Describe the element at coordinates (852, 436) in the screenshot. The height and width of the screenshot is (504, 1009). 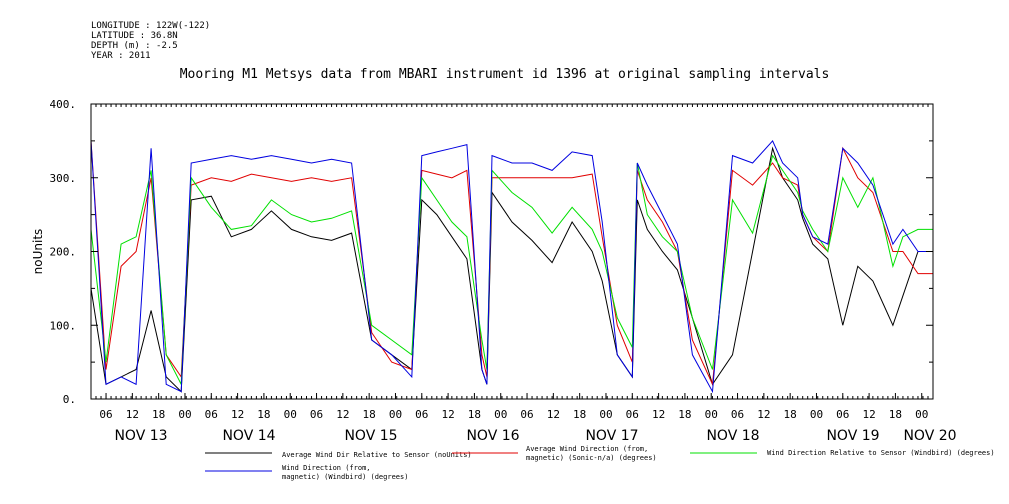
I see `x-day-label: NOV 19` at that location.